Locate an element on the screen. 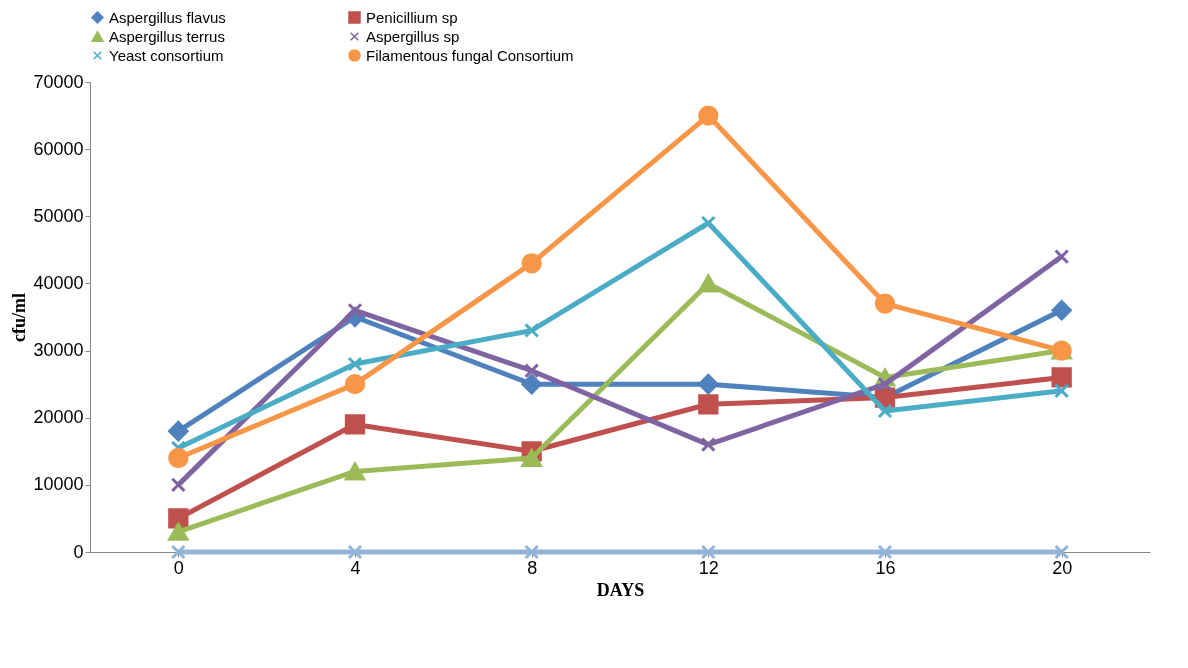  legend-label: Aspergillus sp is located at coordinates (413, 36).